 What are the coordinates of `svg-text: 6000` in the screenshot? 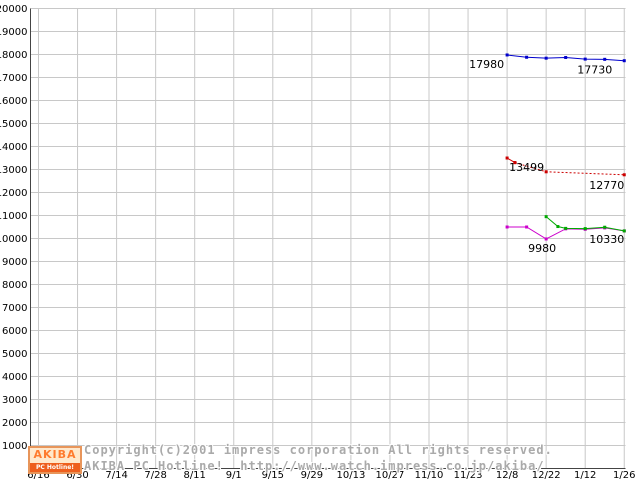 It's located at (14, 331).